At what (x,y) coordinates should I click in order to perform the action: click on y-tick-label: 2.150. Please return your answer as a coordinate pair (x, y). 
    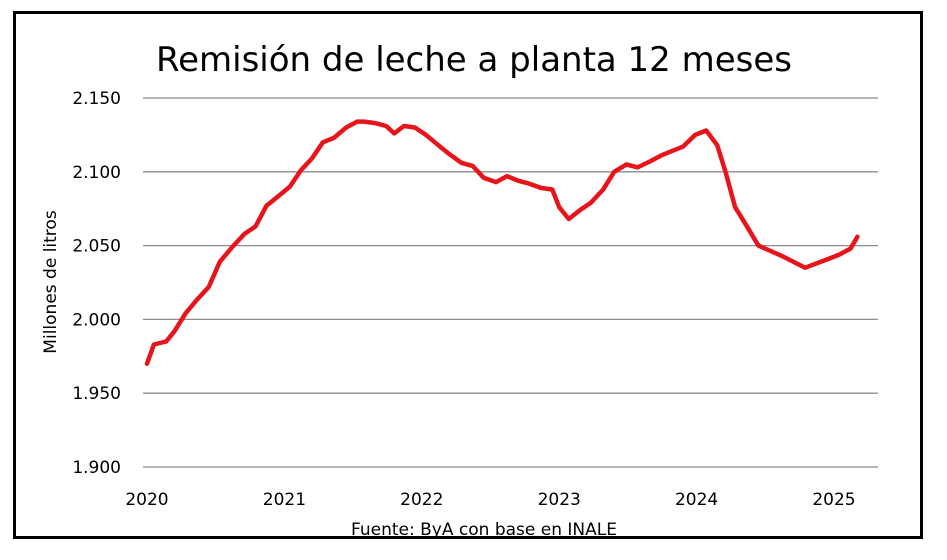
    Looking at the image, I should click on (96, 99).